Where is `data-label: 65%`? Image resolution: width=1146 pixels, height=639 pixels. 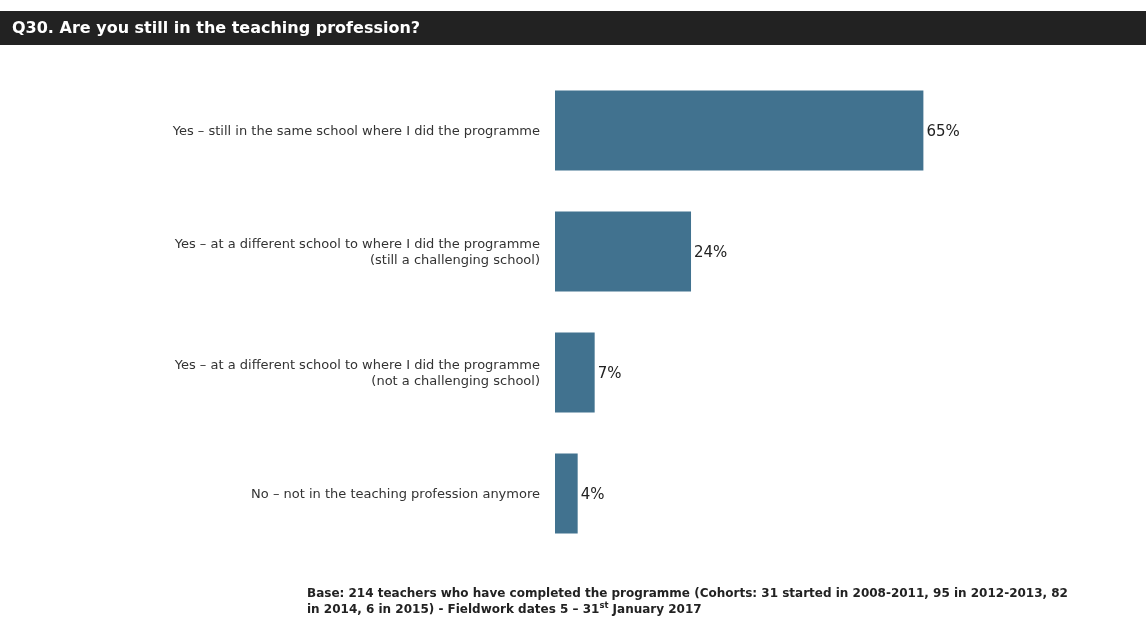
data-label: 65% is located at coordinates (943, 130).